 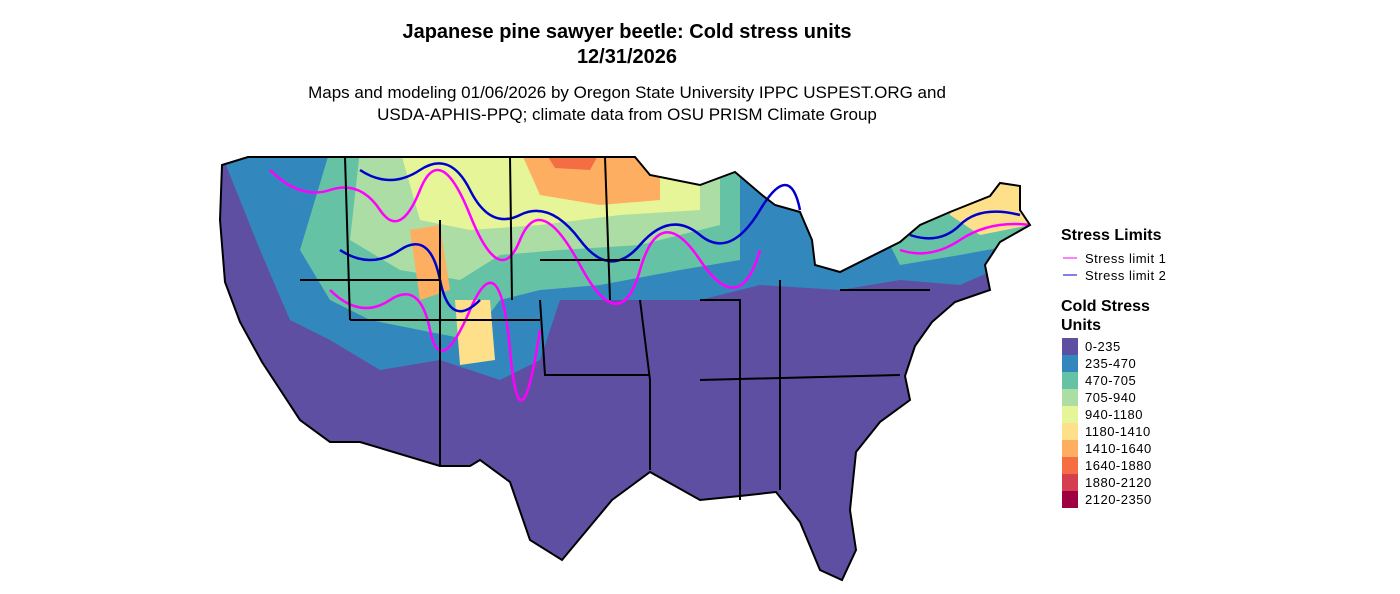 I want to click on legend-label: 235-470, so click(x=1110, y=363).